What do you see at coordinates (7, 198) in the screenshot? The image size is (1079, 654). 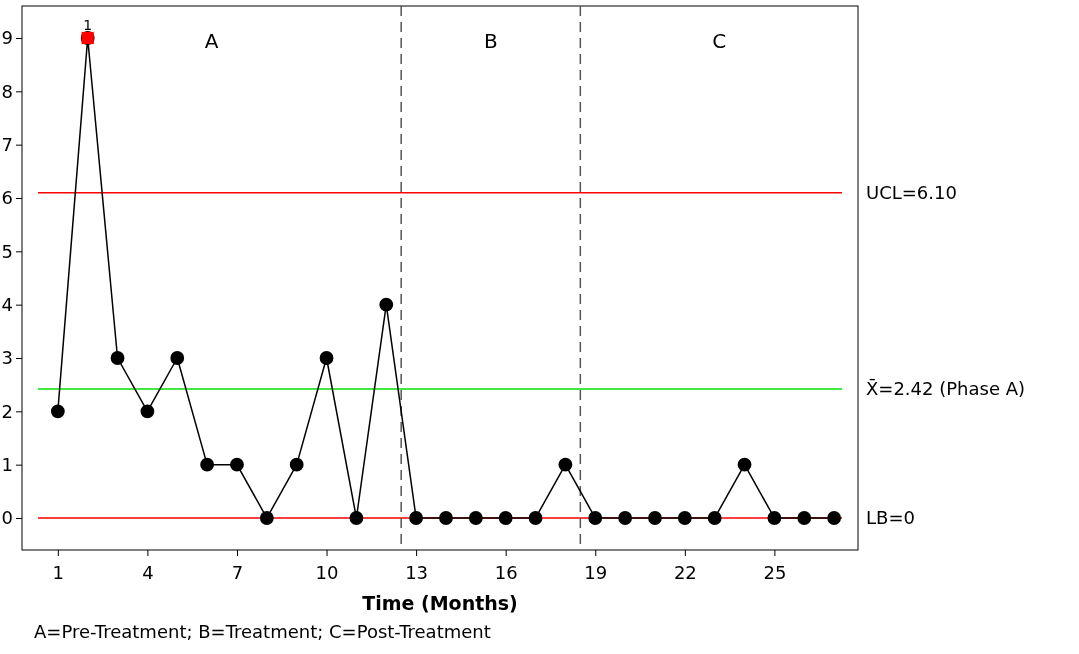 I see `y-tick-label: 6` at bounding box center [7, 198].